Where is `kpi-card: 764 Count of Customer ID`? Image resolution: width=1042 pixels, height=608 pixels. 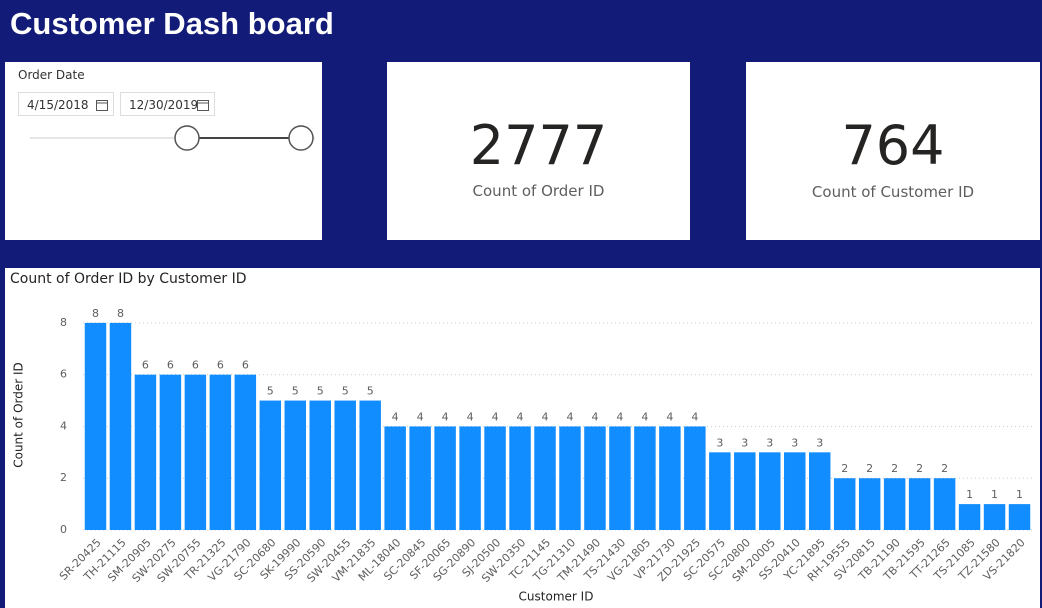 kpi-card: 764 Count of Customer ID is located at coordinates (893, 151).